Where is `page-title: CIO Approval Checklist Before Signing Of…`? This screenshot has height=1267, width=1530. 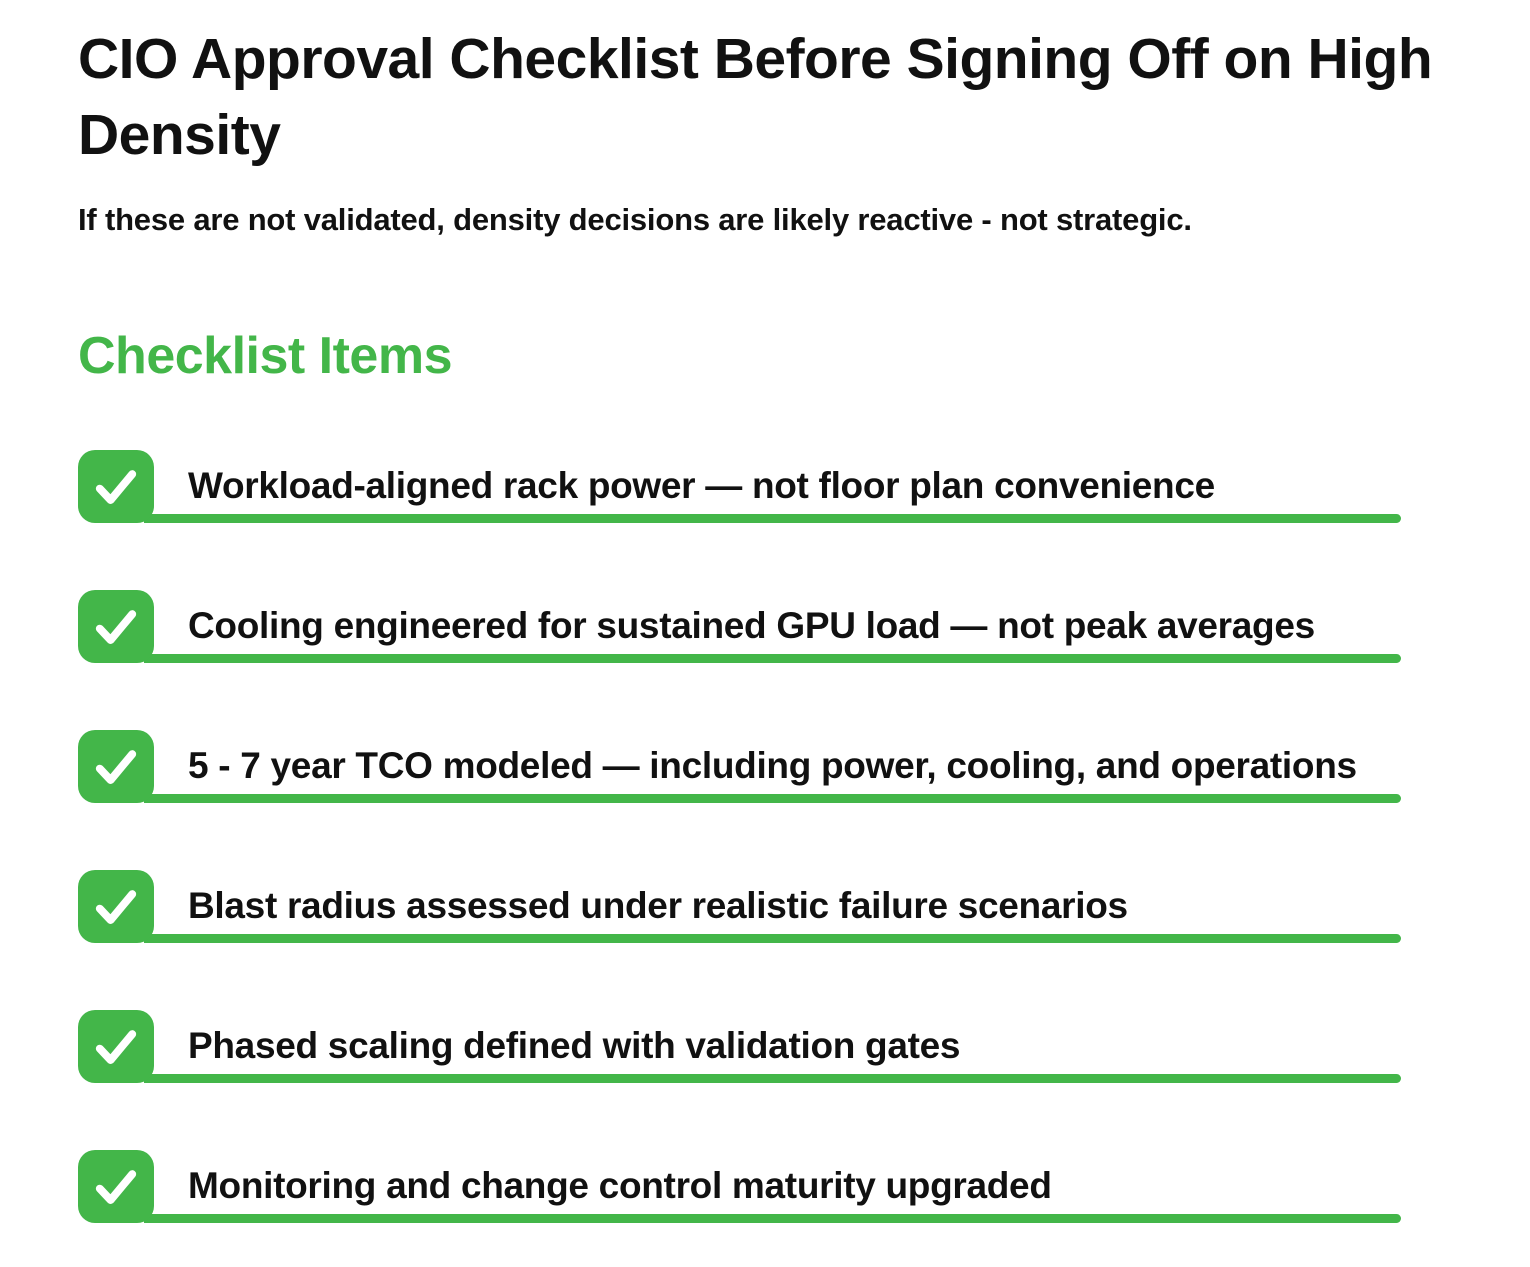 page-title: CIO Approval Checklist Before Signing Of… is located at coordinates (755, 97).